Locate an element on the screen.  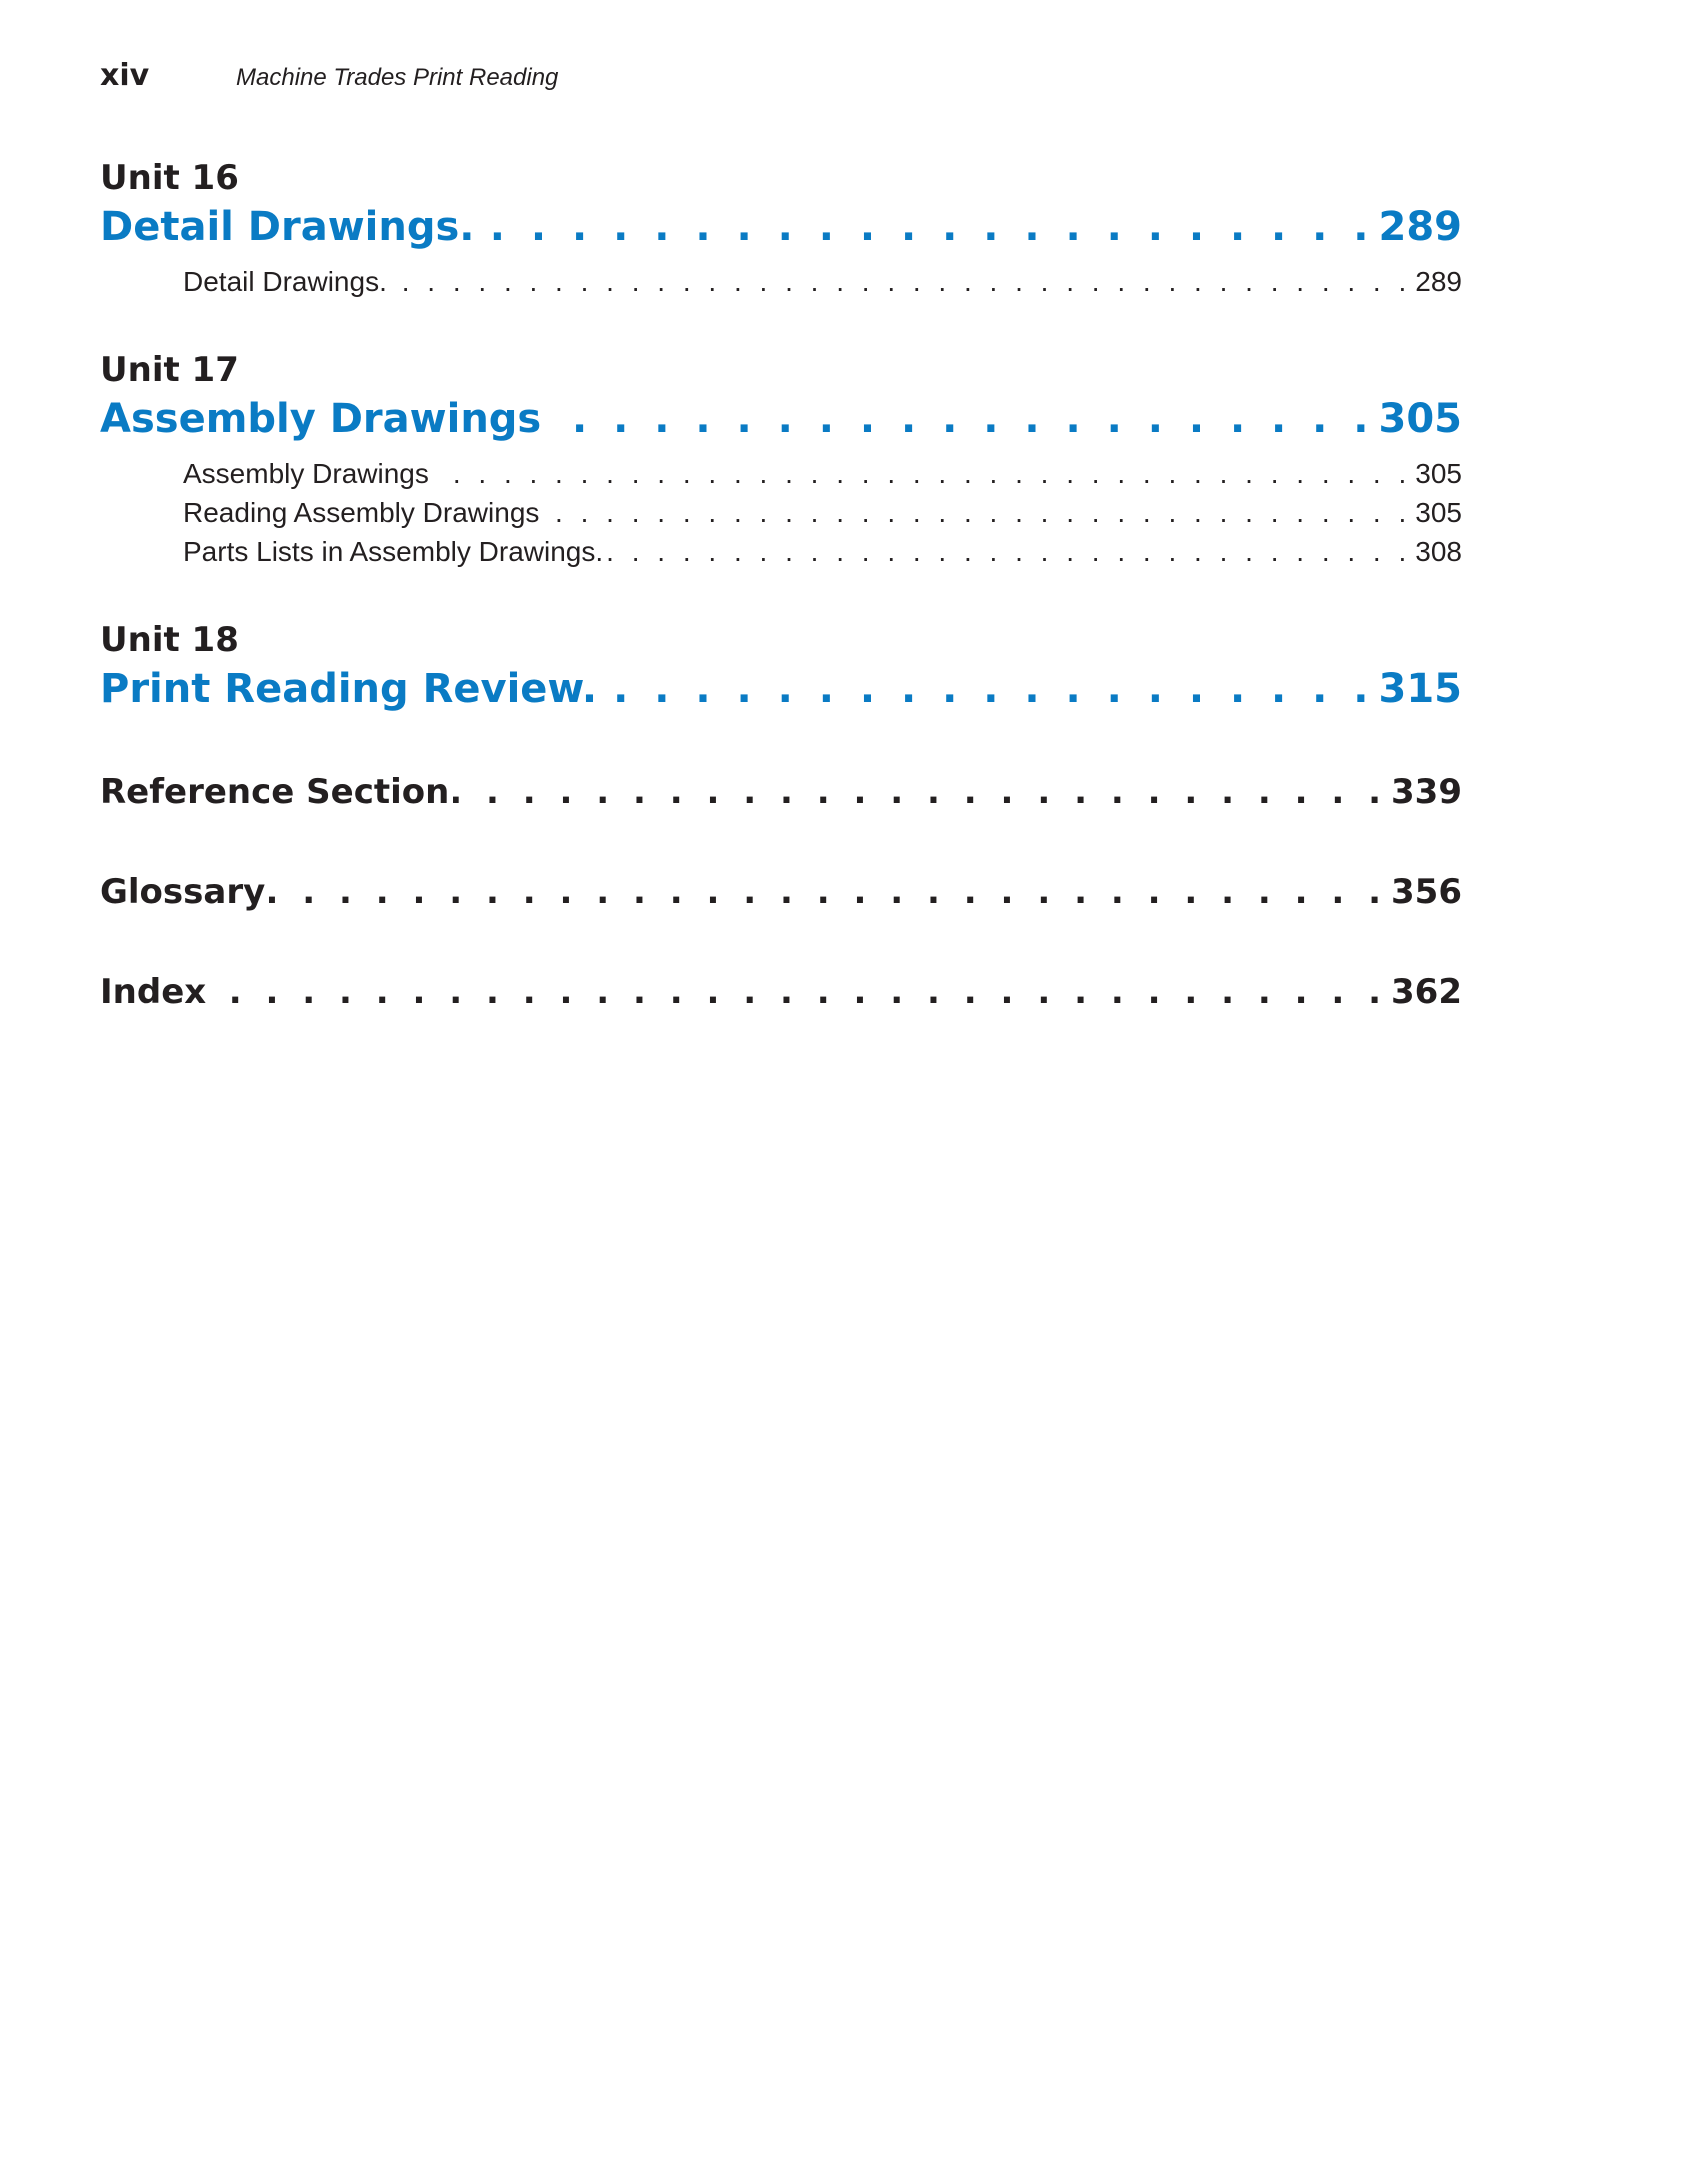
back-matter-title: Reference Section is located at coordinates (275, 792).